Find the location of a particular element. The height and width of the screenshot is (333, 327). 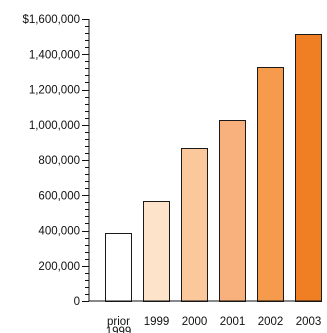

x-tick-label: 2001 is located at coordinates (233, 322).